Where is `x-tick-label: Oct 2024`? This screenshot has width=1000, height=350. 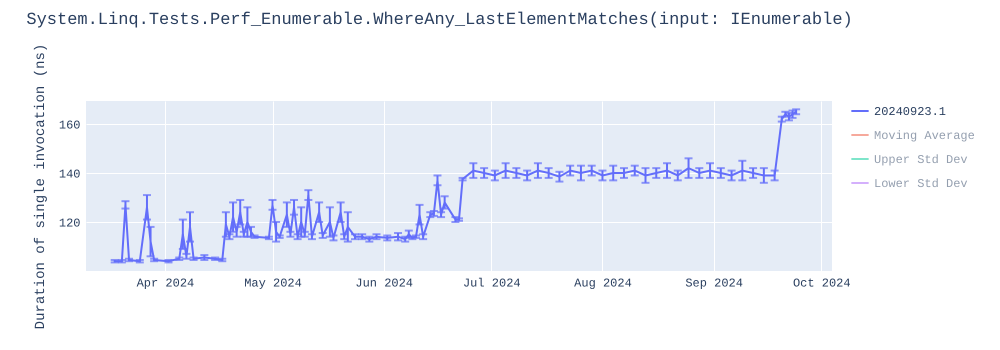 x-tick-label: Oct 2024 is located at coordinates (821, 283).